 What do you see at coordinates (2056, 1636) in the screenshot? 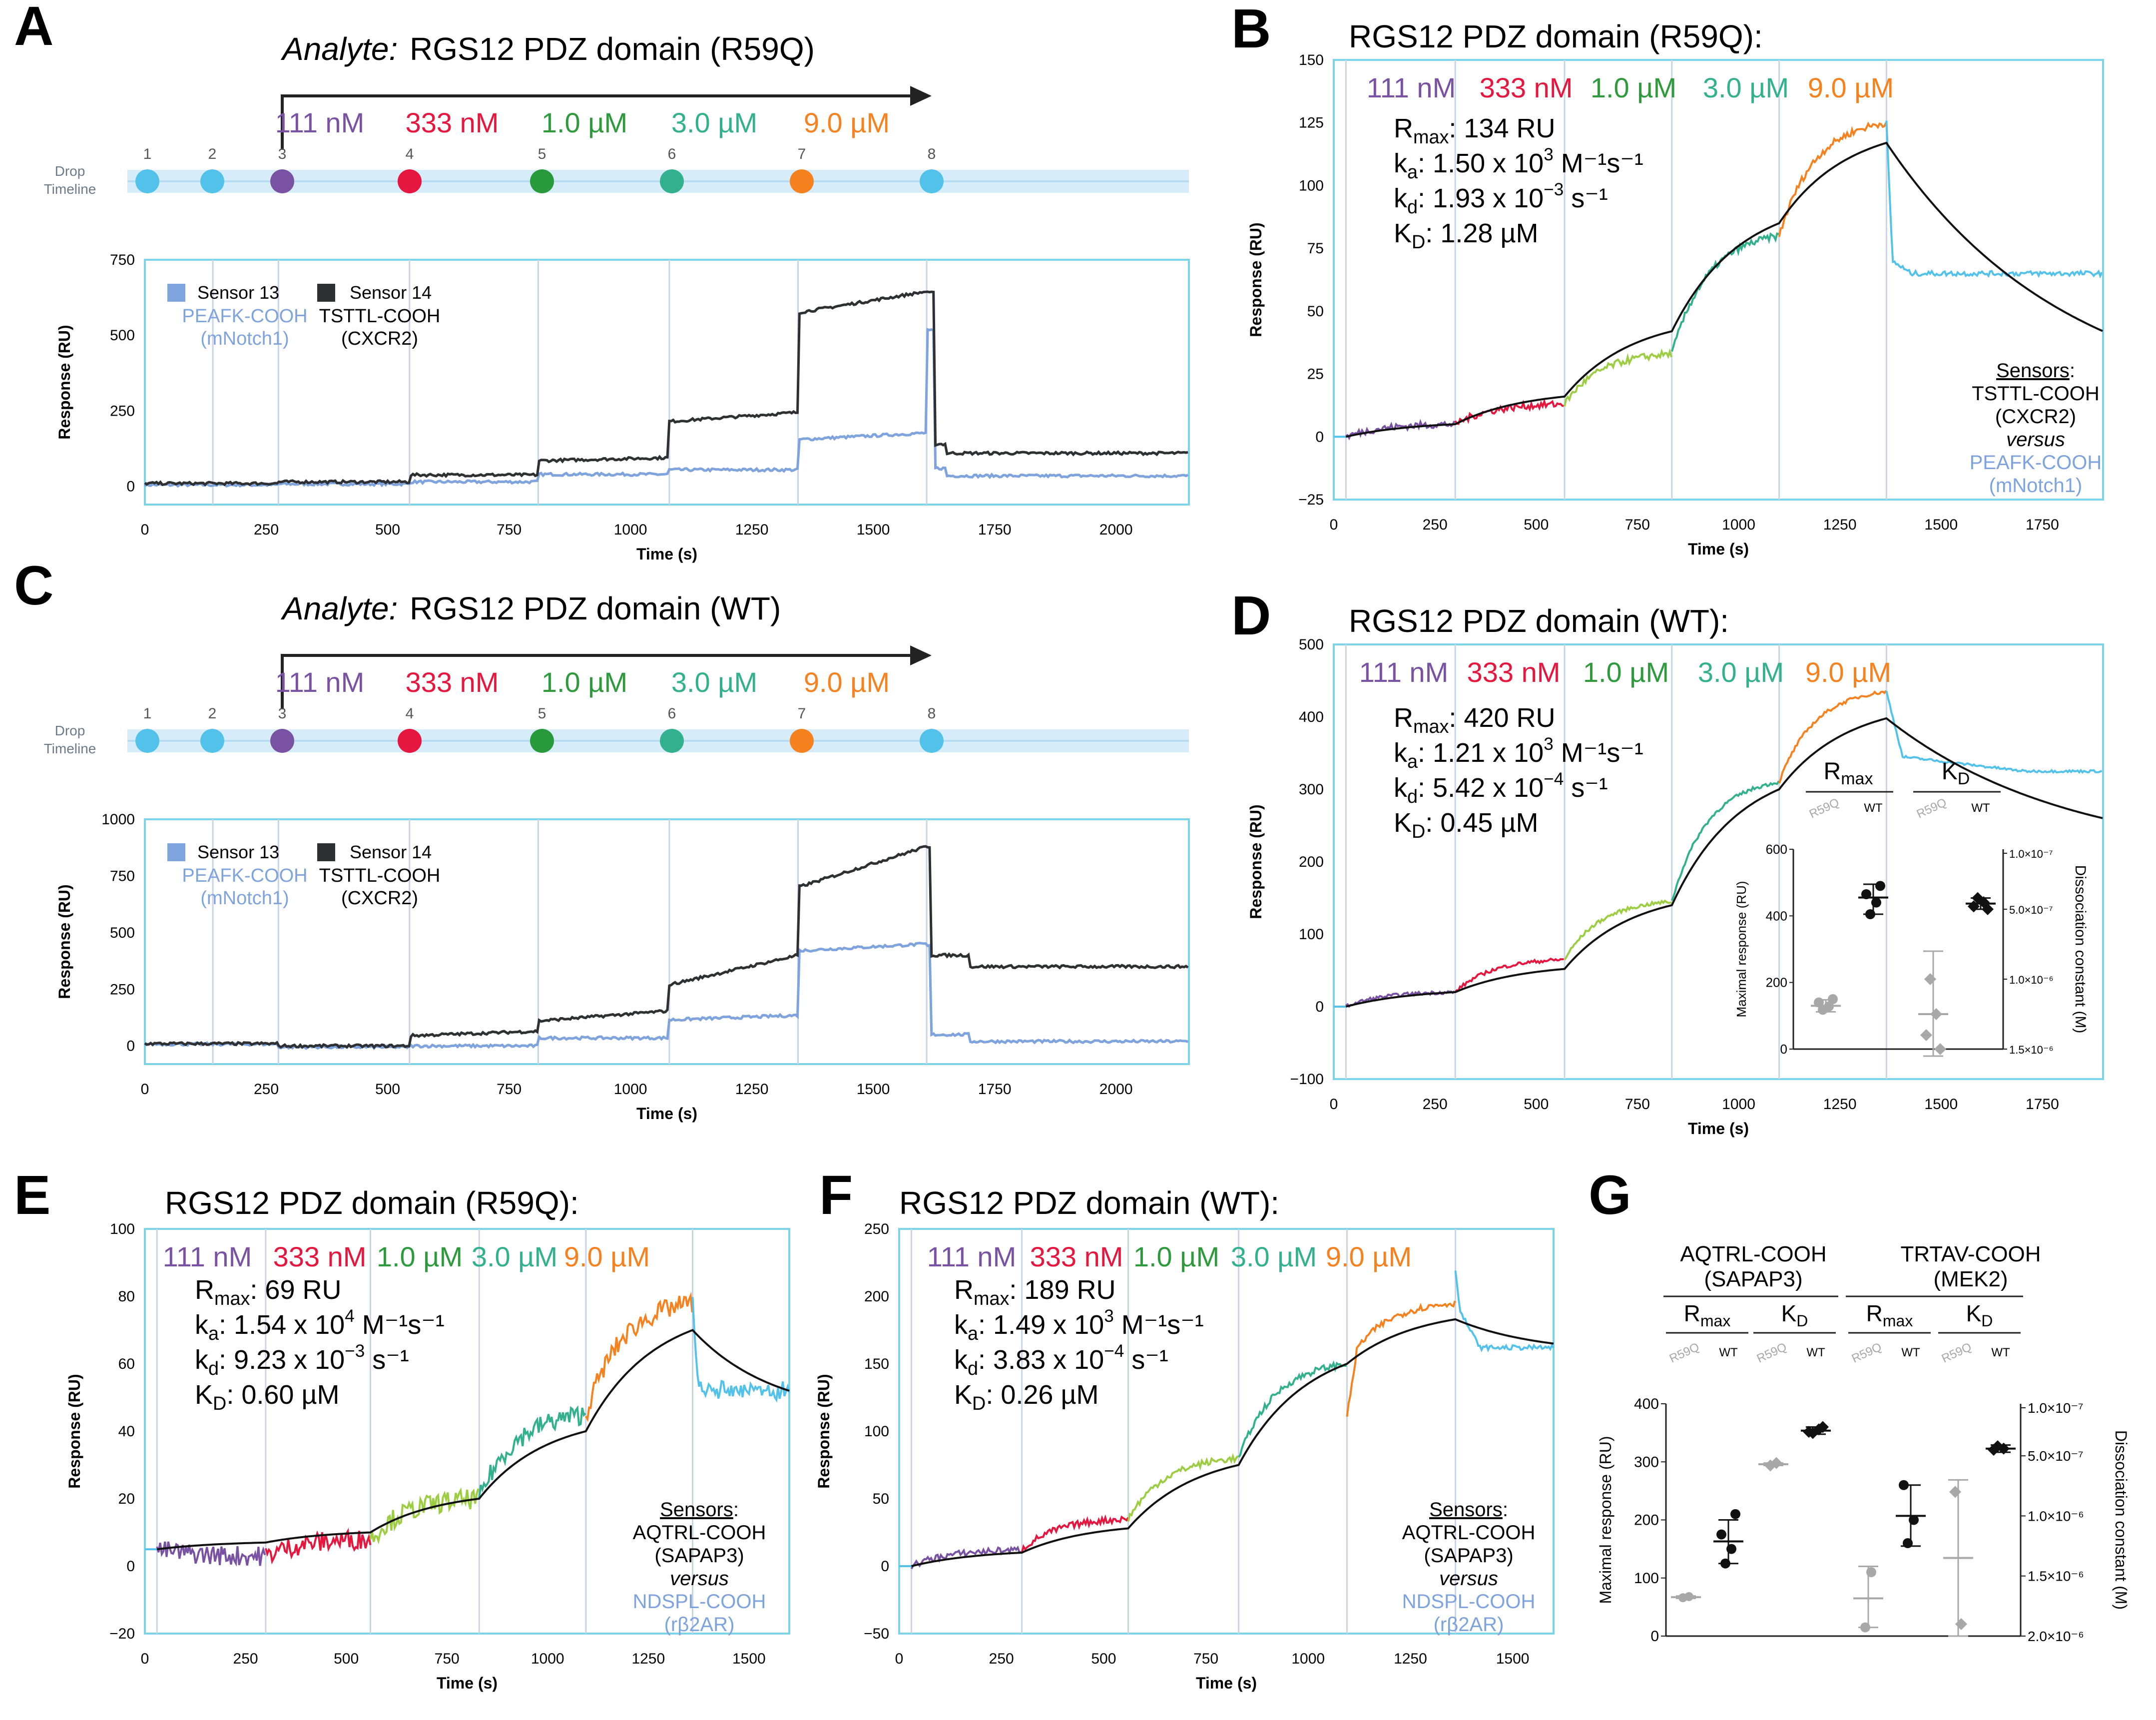
I see `g-y-tick-right: 2.0×10⁻⁶` at bounding box center [2056, 1636].